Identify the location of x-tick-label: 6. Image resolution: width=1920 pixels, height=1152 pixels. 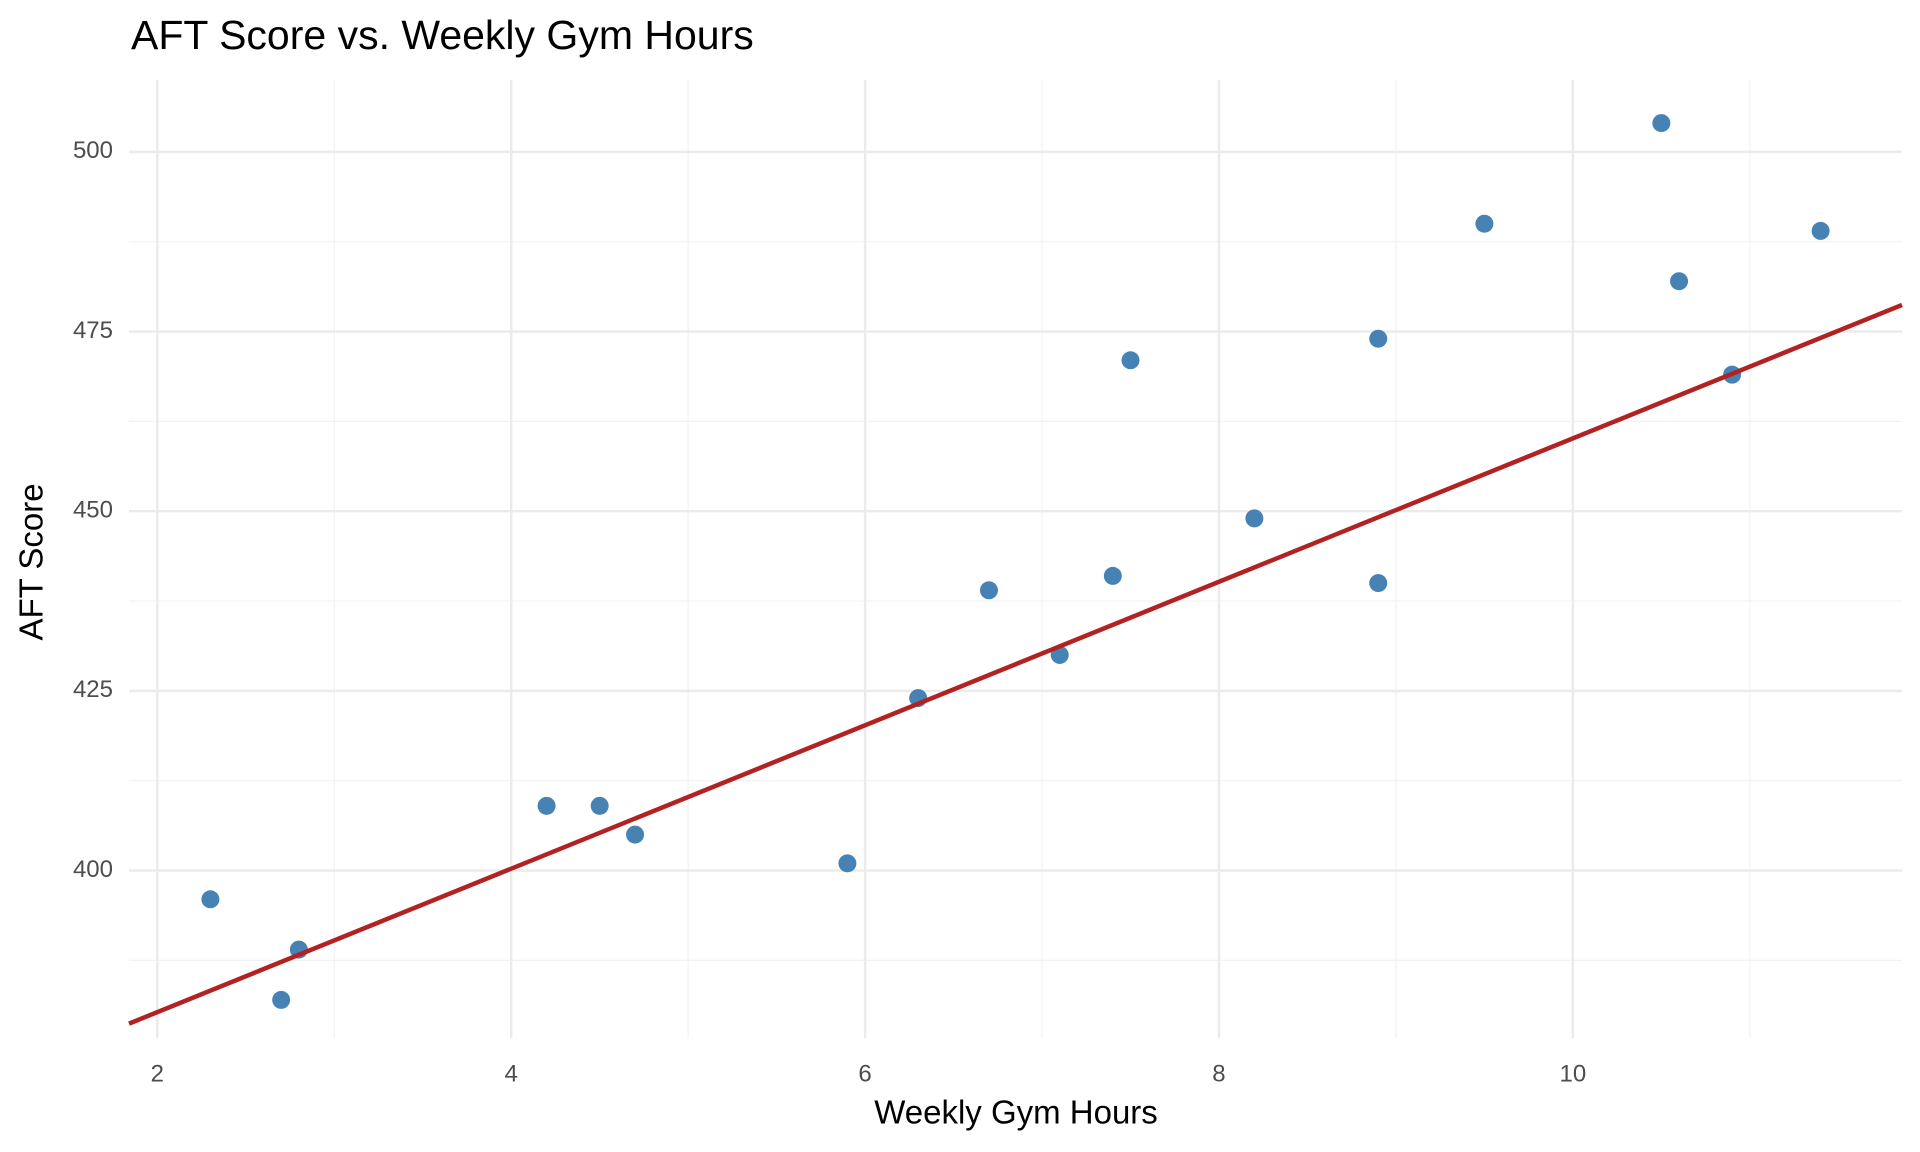
(864, 1073).